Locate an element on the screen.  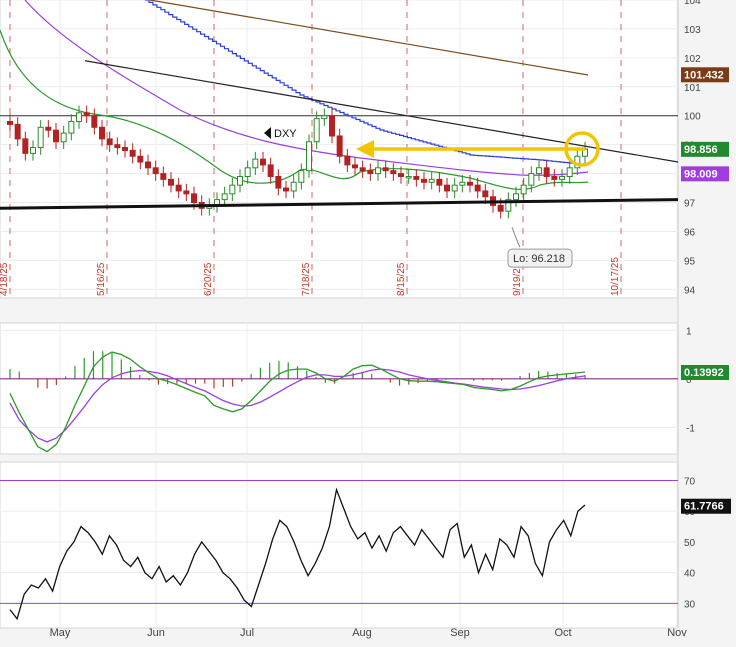
price-tick-label: 96 is located at coordinates (690, 232).